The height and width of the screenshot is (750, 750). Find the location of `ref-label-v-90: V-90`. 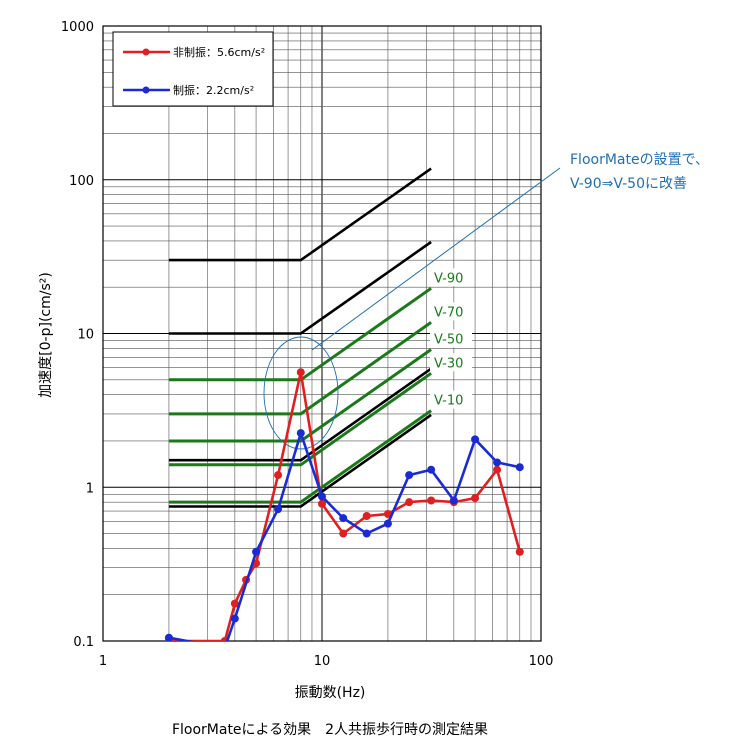

ref-label-v-90: V-90 is located at coordinates (448, 278).